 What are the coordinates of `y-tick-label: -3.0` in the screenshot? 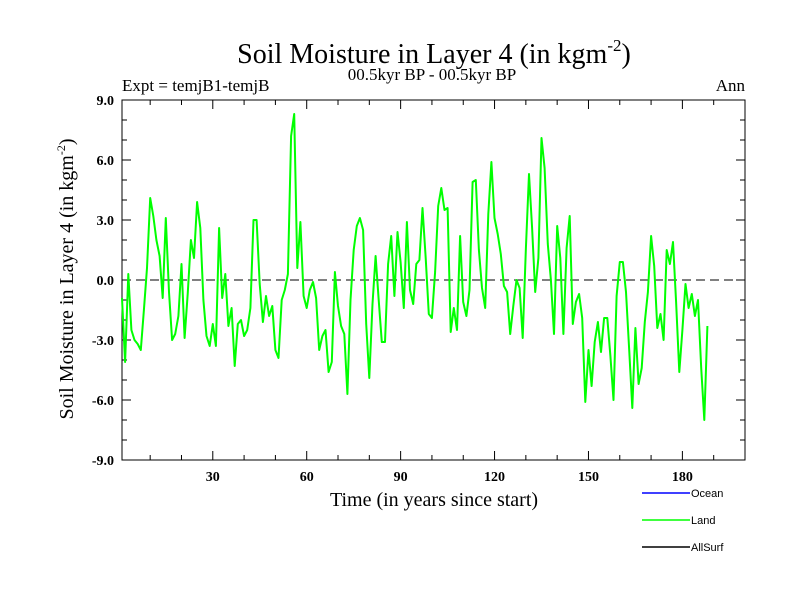 It's located at (103, 341).